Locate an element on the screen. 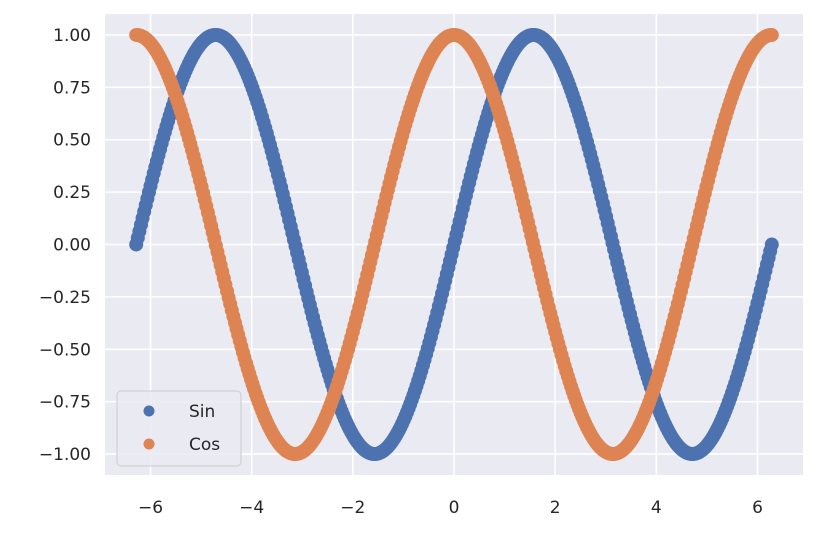 The image size is (816, 539). legend: Sin Cos is located at coordinates (179, 428).